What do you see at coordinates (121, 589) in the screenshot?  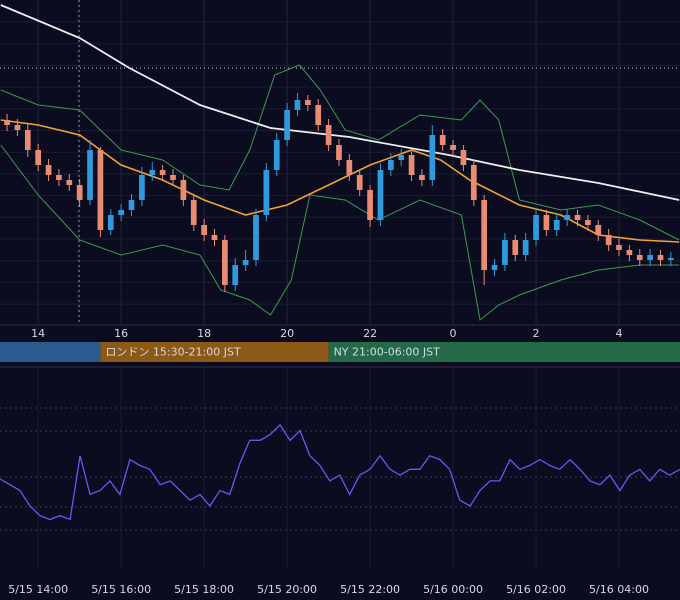 I see `x-tick-label: 5/15 16:00` at bounding box center [121, 589].